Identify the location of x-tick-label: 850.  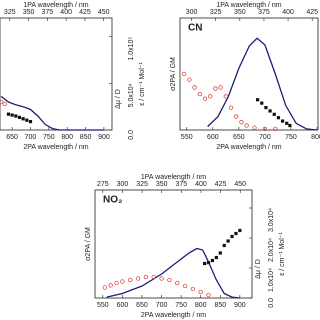
(220, 305).